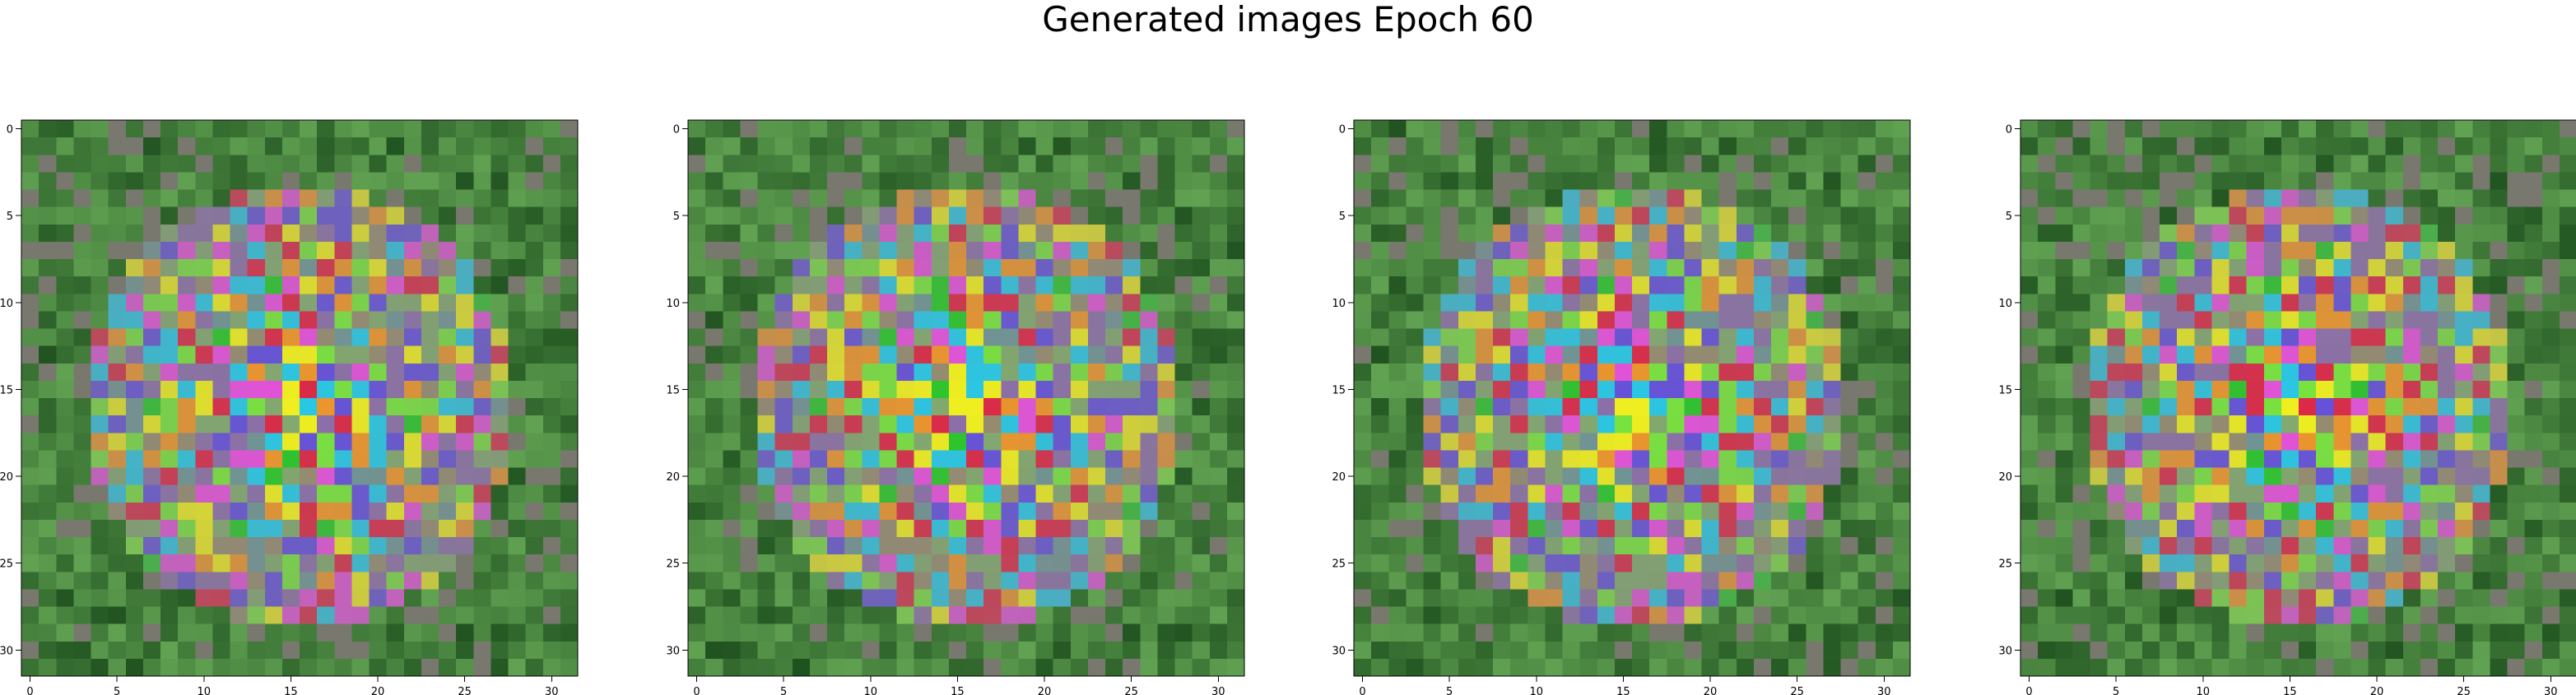 The height and width of the screenshot is (695, 2576). Describe the element at coordinates (6, 477) in the screenshot. I see `y-tick-label: 20` at that location.